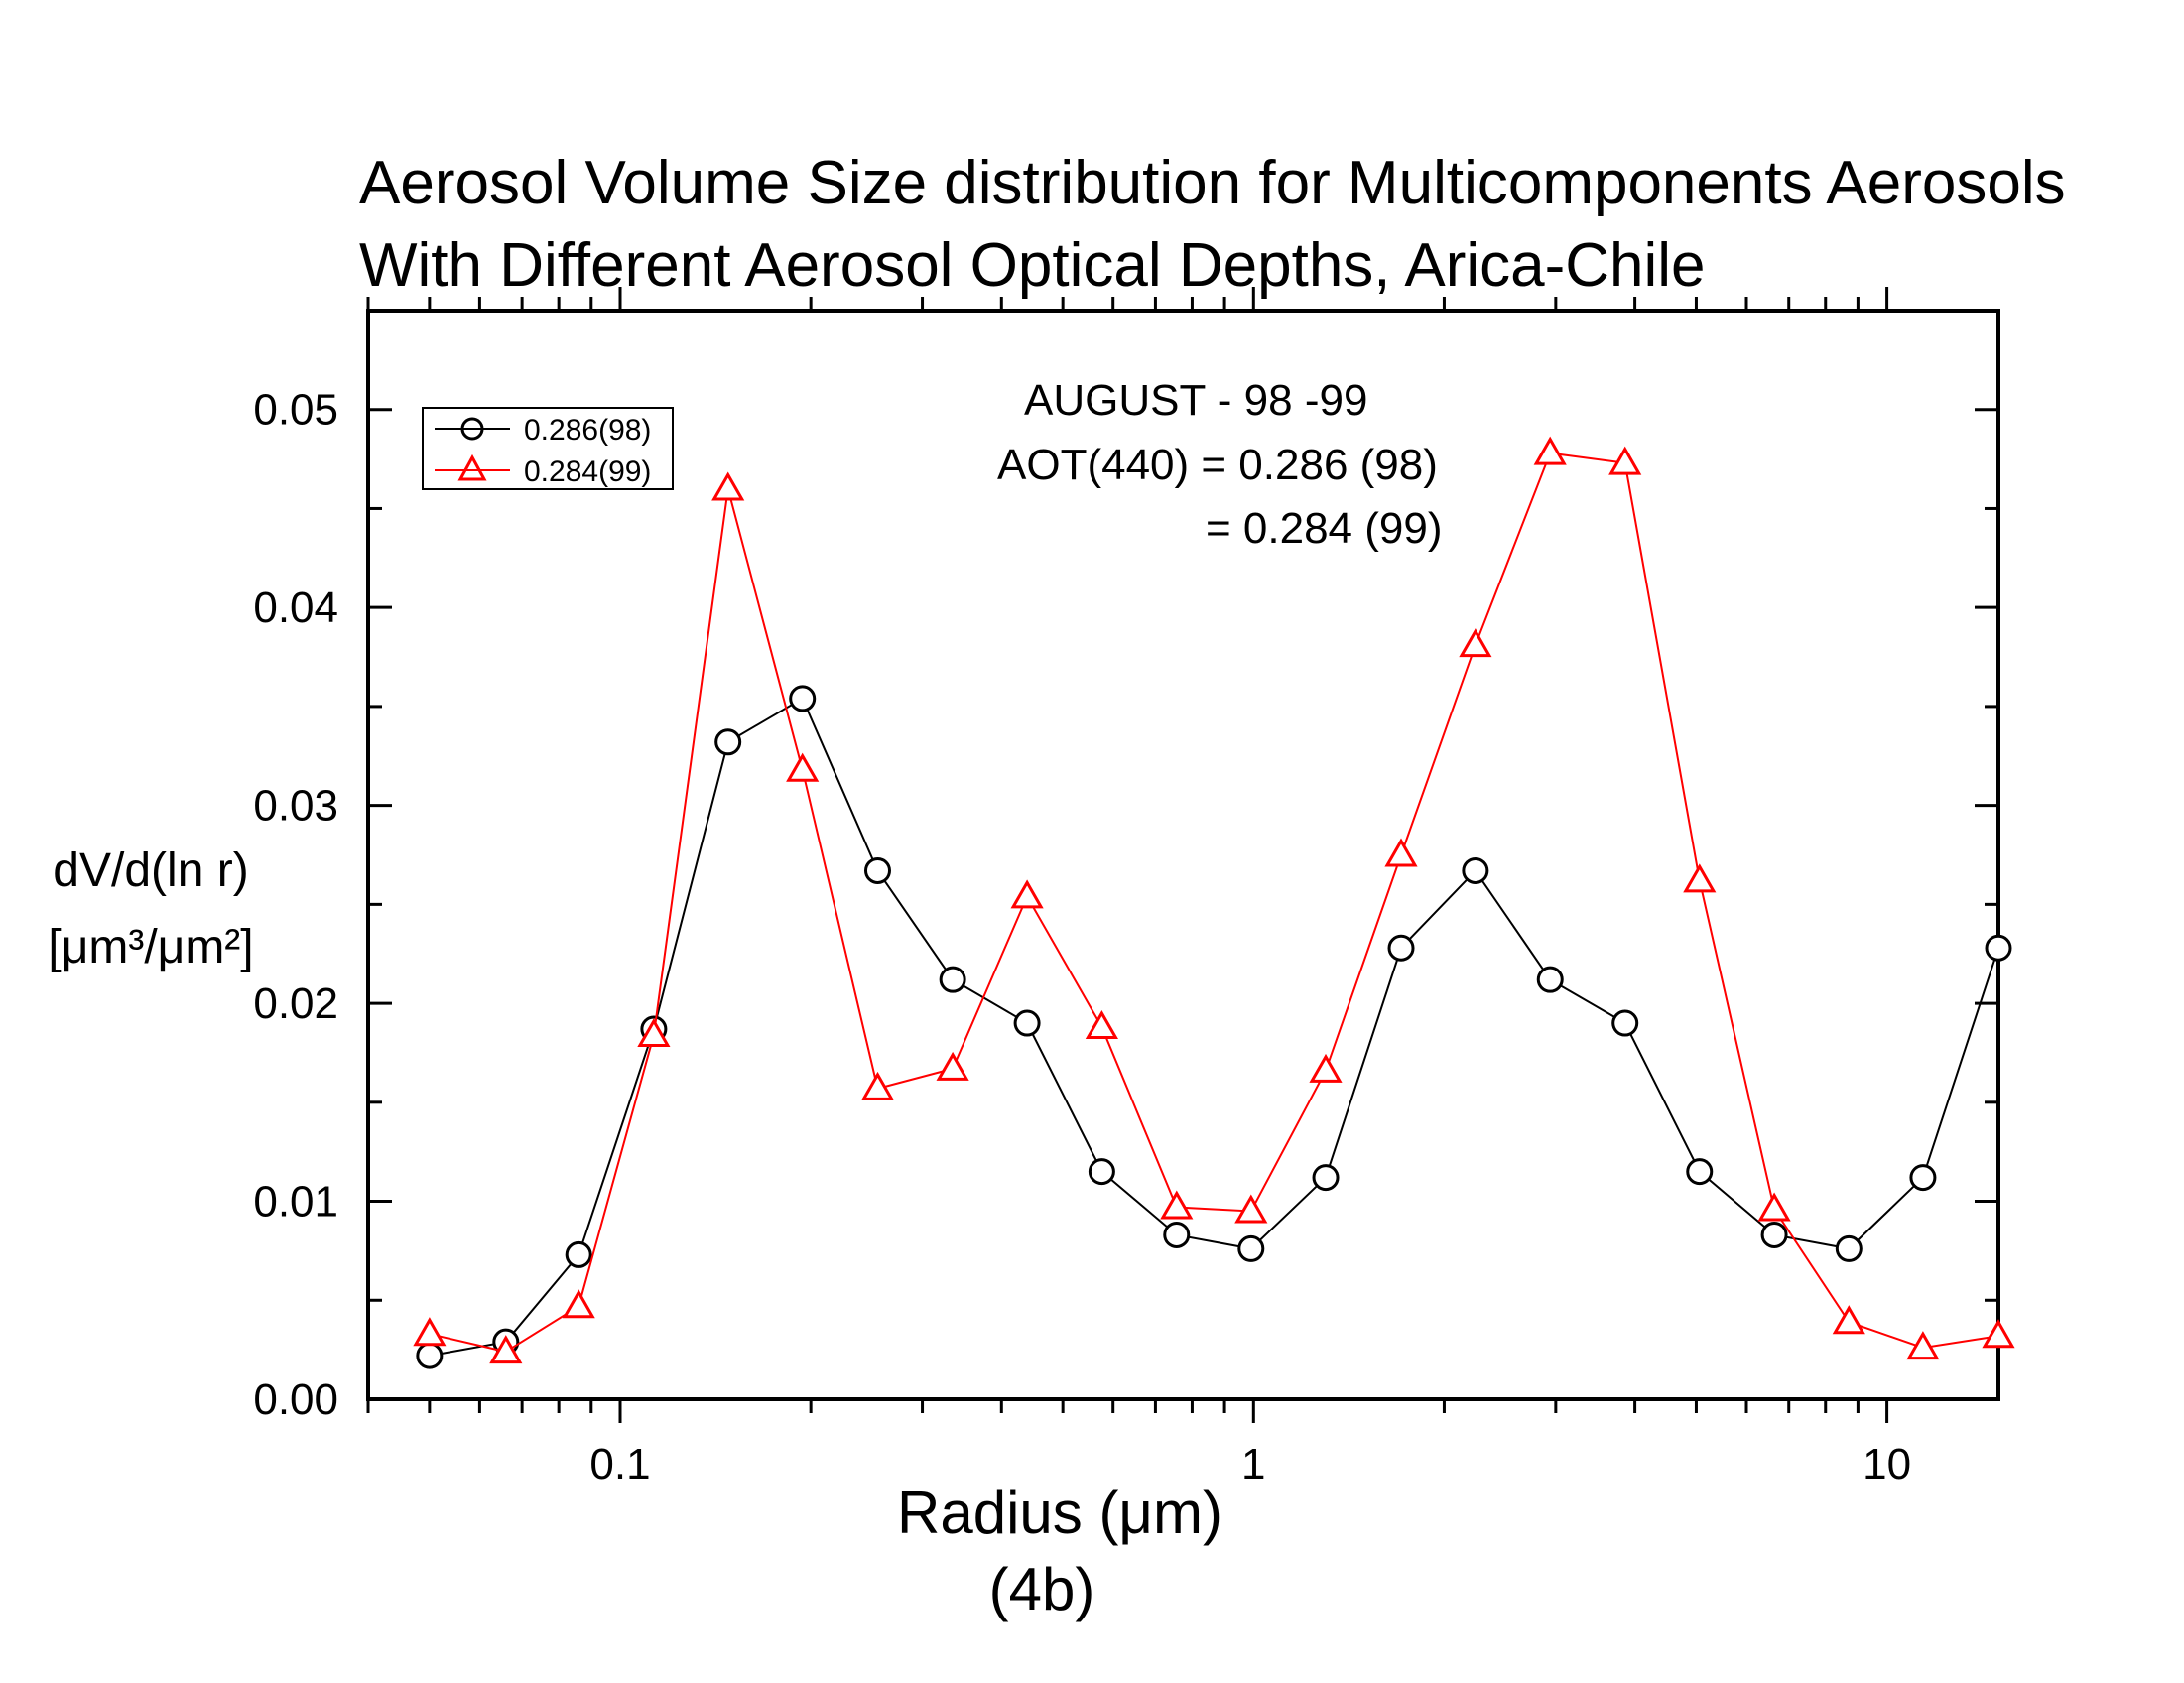 The height and width of the screenshot is (1683, 2184). What do you see at coordinates (295, 806) in the screenshot?
I see `y-tick-label: 0.03` at bounding box center [295, 806].